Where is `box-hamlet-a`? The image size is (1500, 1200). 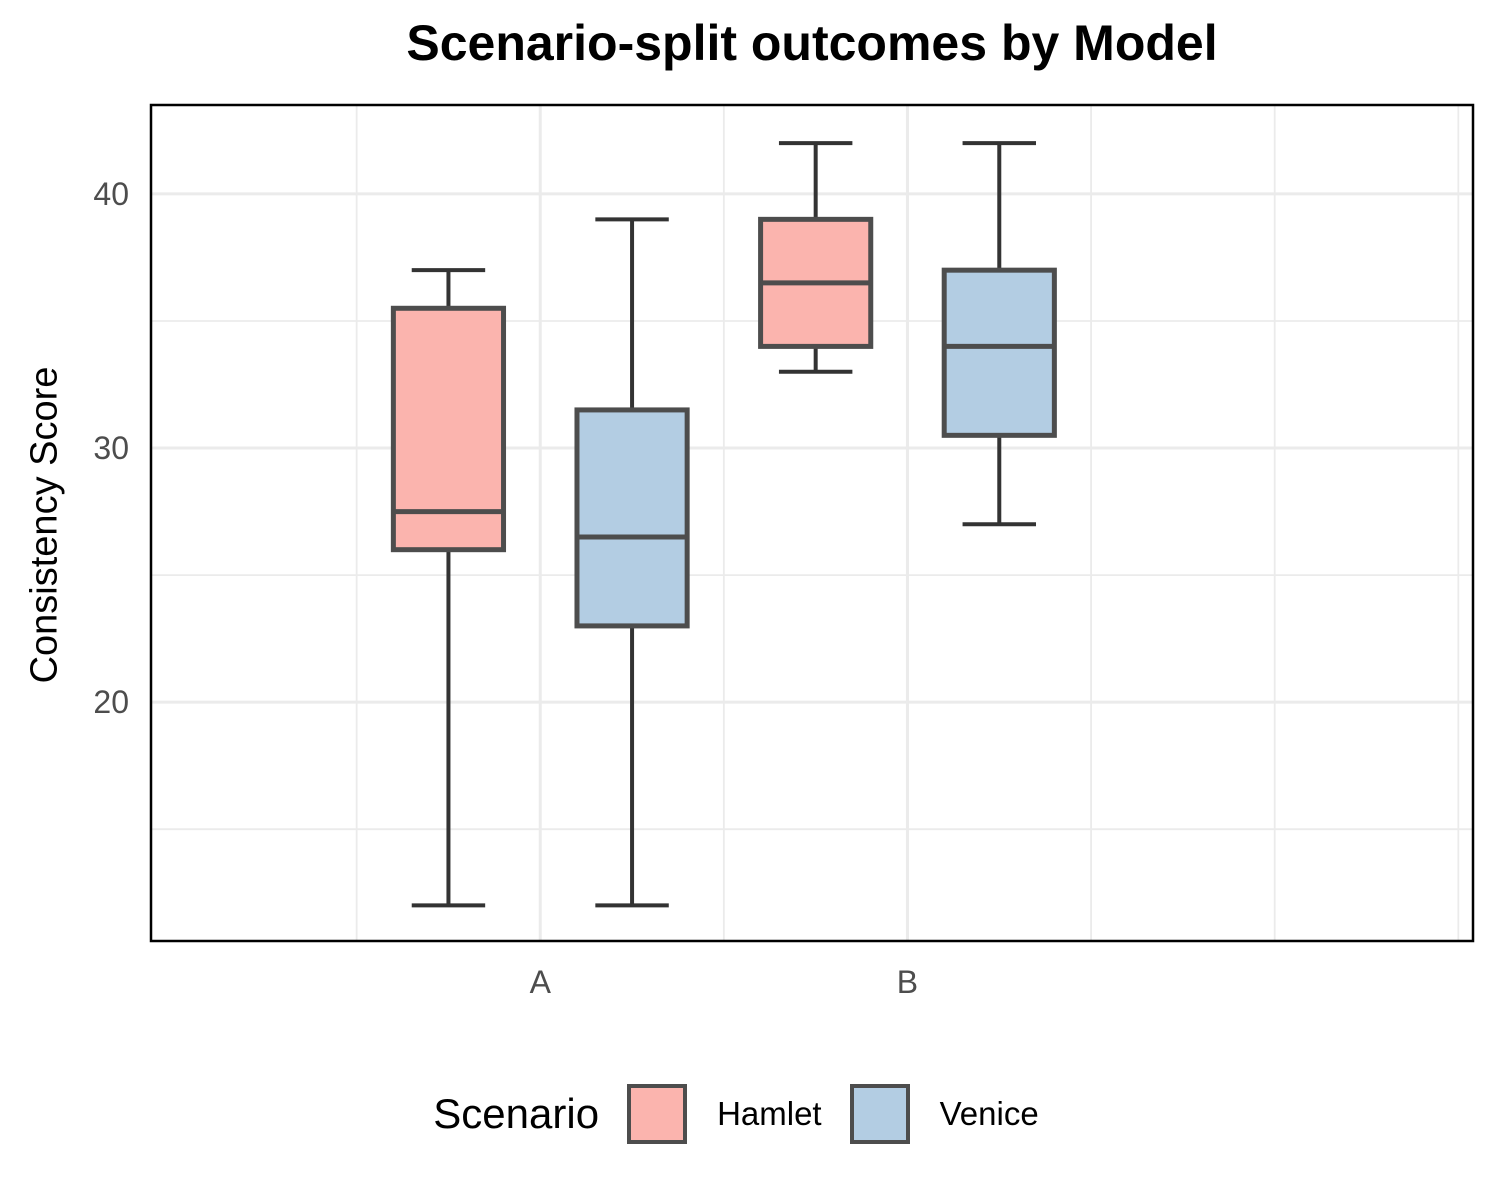 box-hamlet-a is located at coordinates (448, 588).